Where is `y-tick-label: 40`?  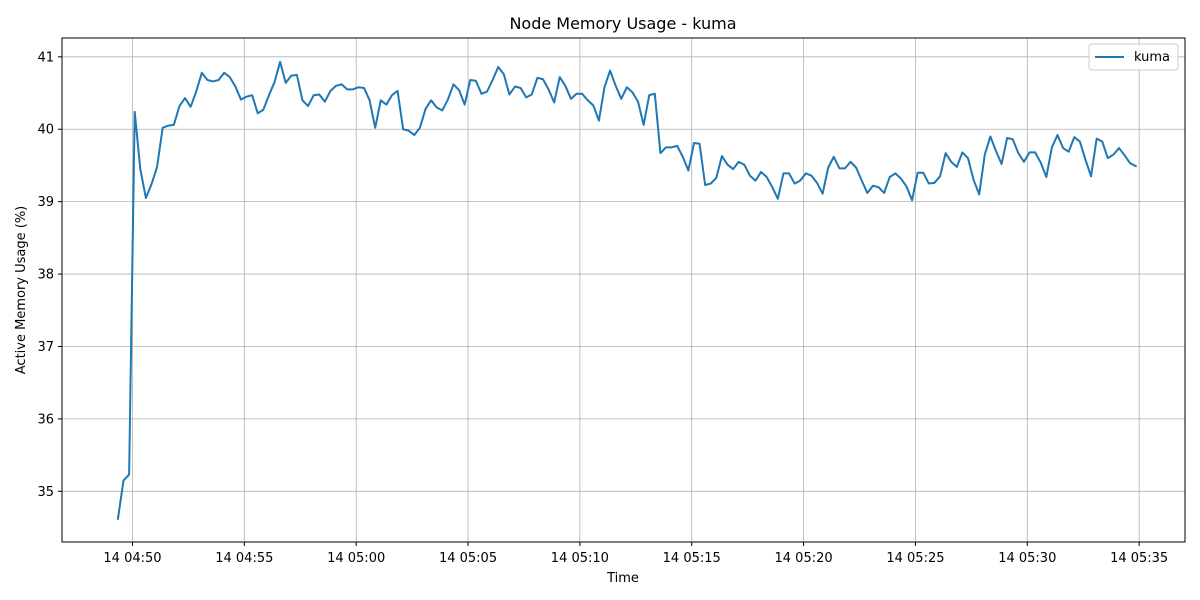 y-tick-label: 40 is located at coordinates (45, 130).